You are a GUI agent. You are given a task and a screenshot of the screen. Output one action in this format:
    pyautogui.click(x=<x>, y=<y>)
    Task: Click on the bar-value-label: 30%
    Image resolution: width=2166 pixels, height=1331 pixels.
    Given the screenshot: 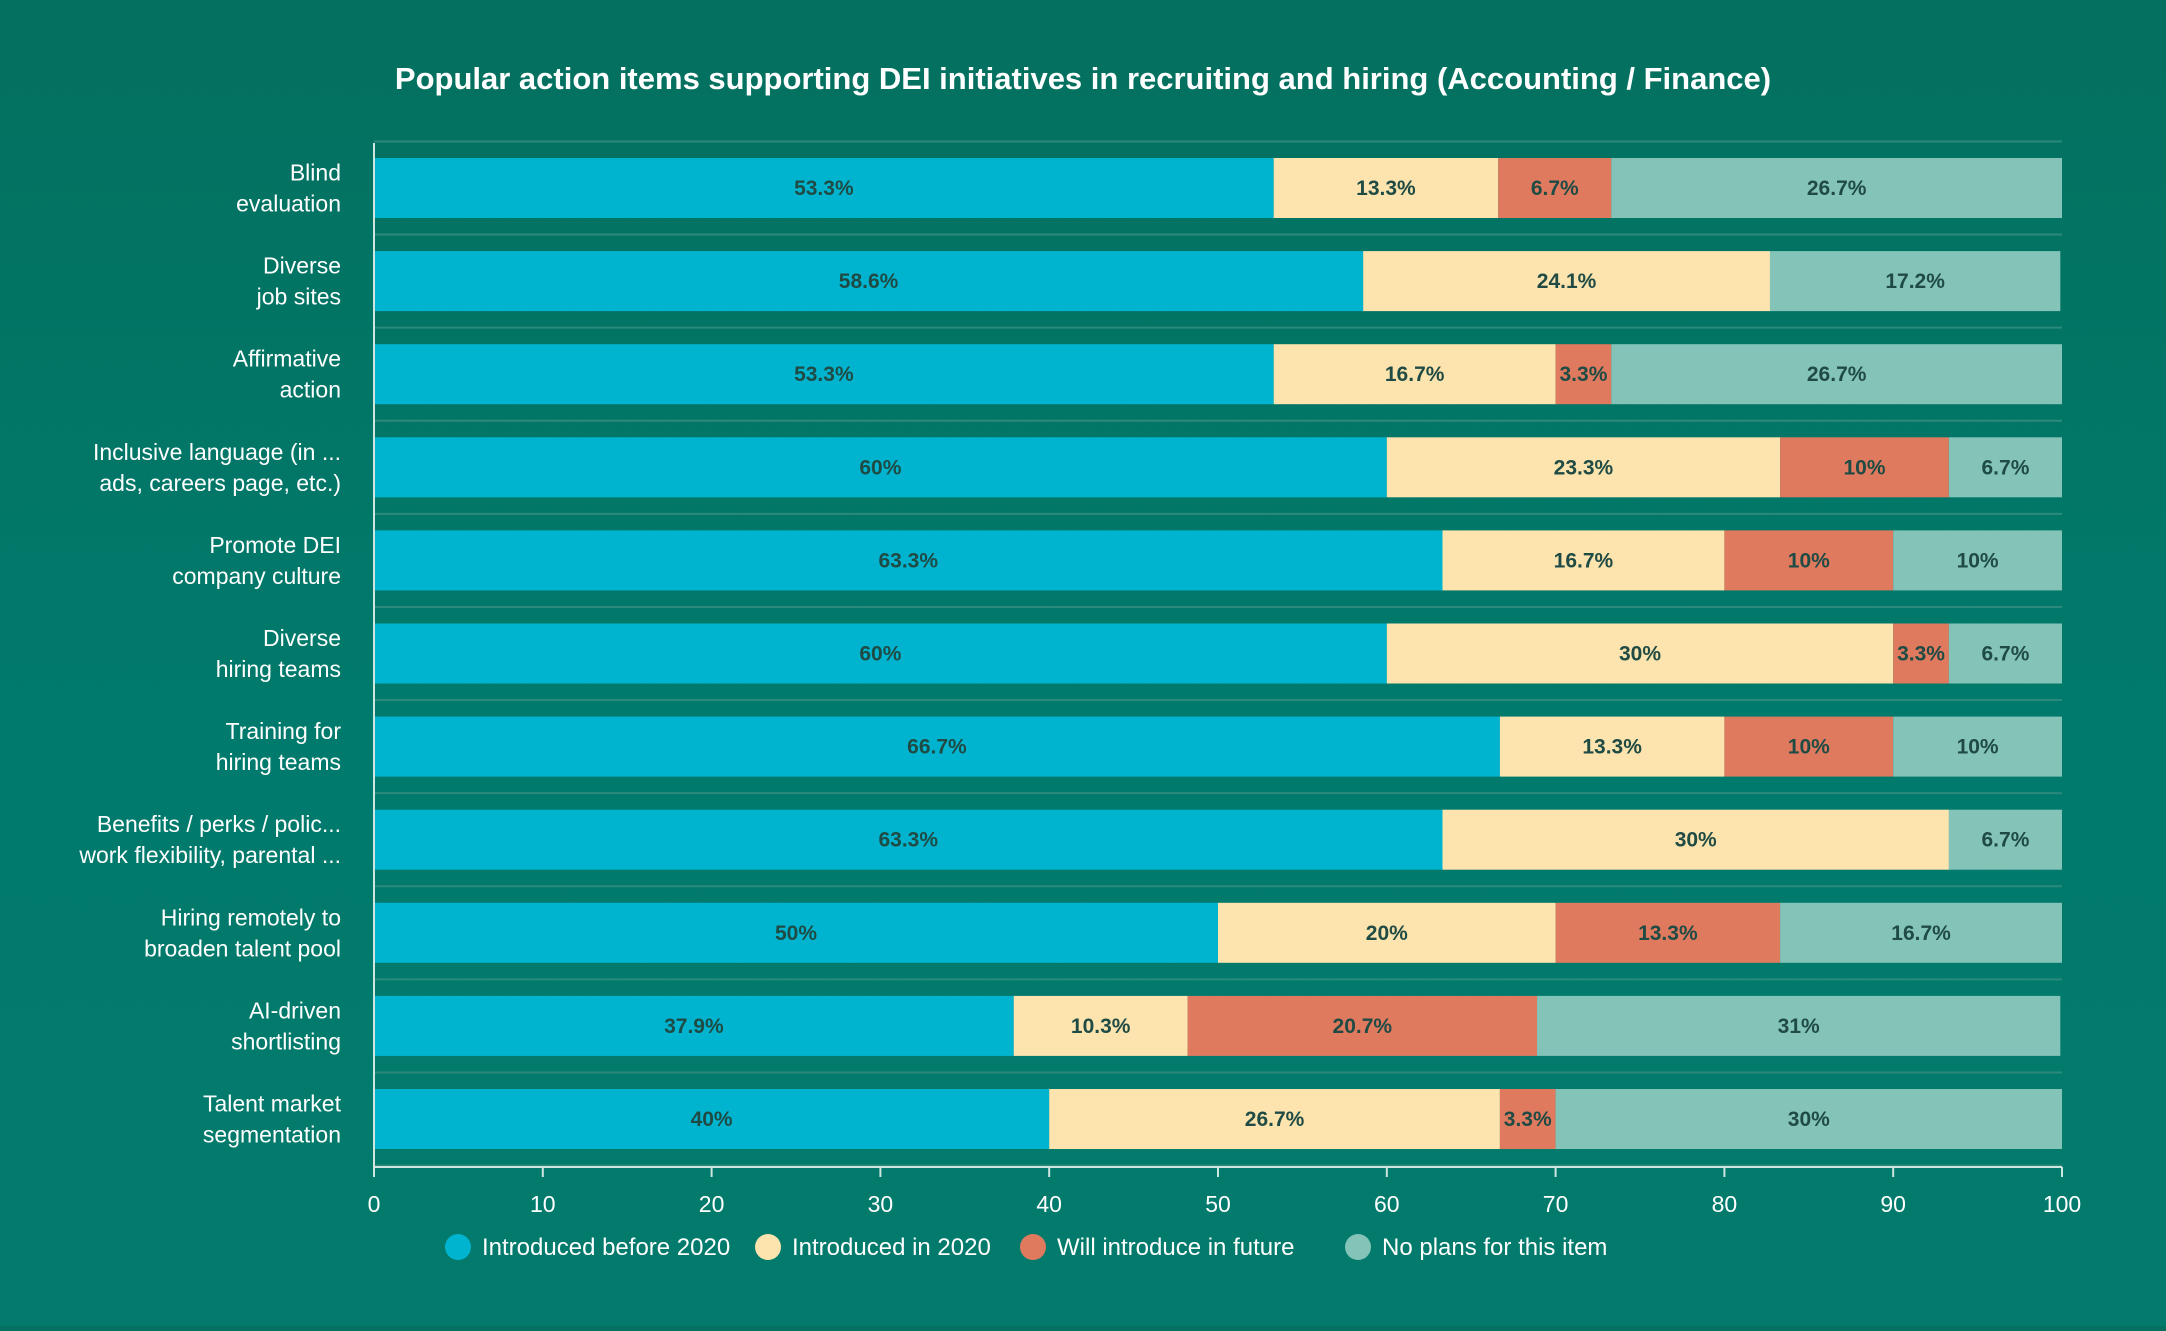 What is the action you would take?
    pyautogui.click(x=1640, y=654)
    